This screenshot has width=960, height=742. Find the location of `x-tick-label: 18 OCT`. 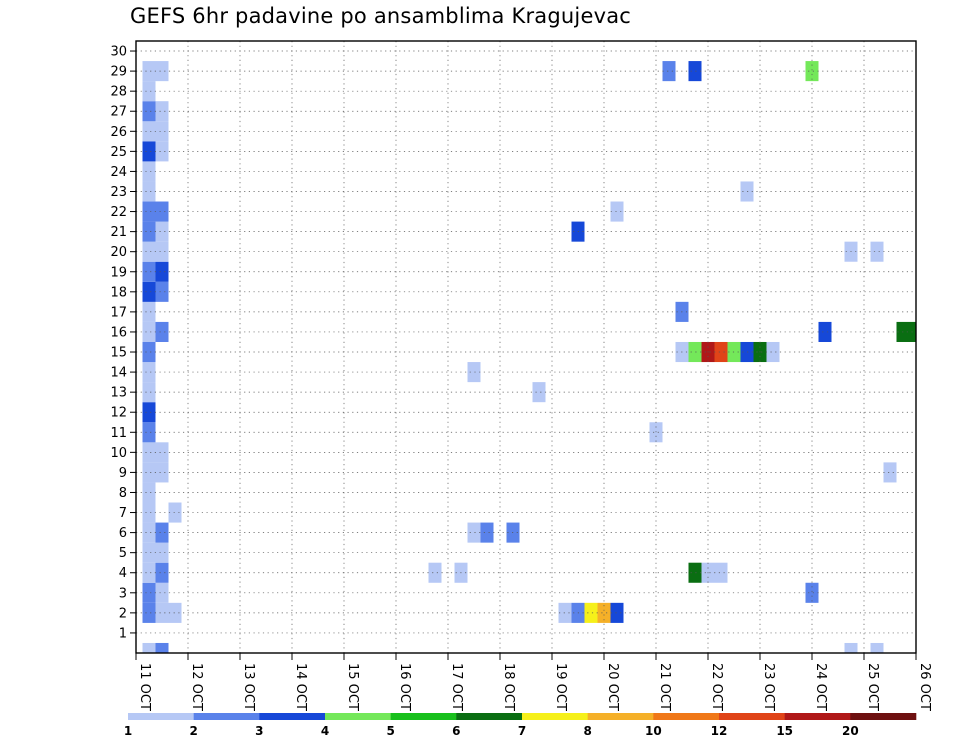

x-tick-label: 18 OCT is located at coordinates (508, 687).